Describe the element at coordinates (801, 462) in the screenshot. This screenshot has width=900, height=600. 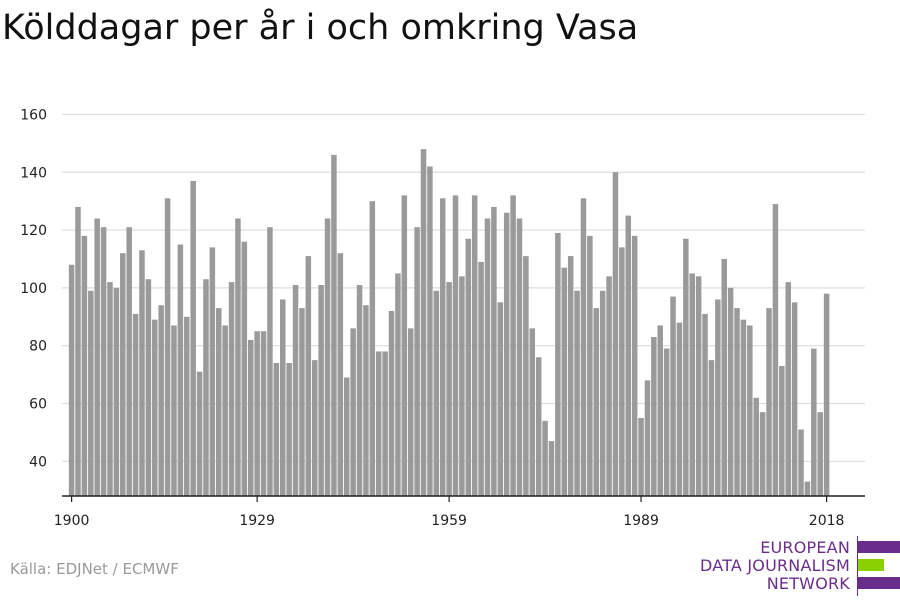
I see `bar-2014` at that location.